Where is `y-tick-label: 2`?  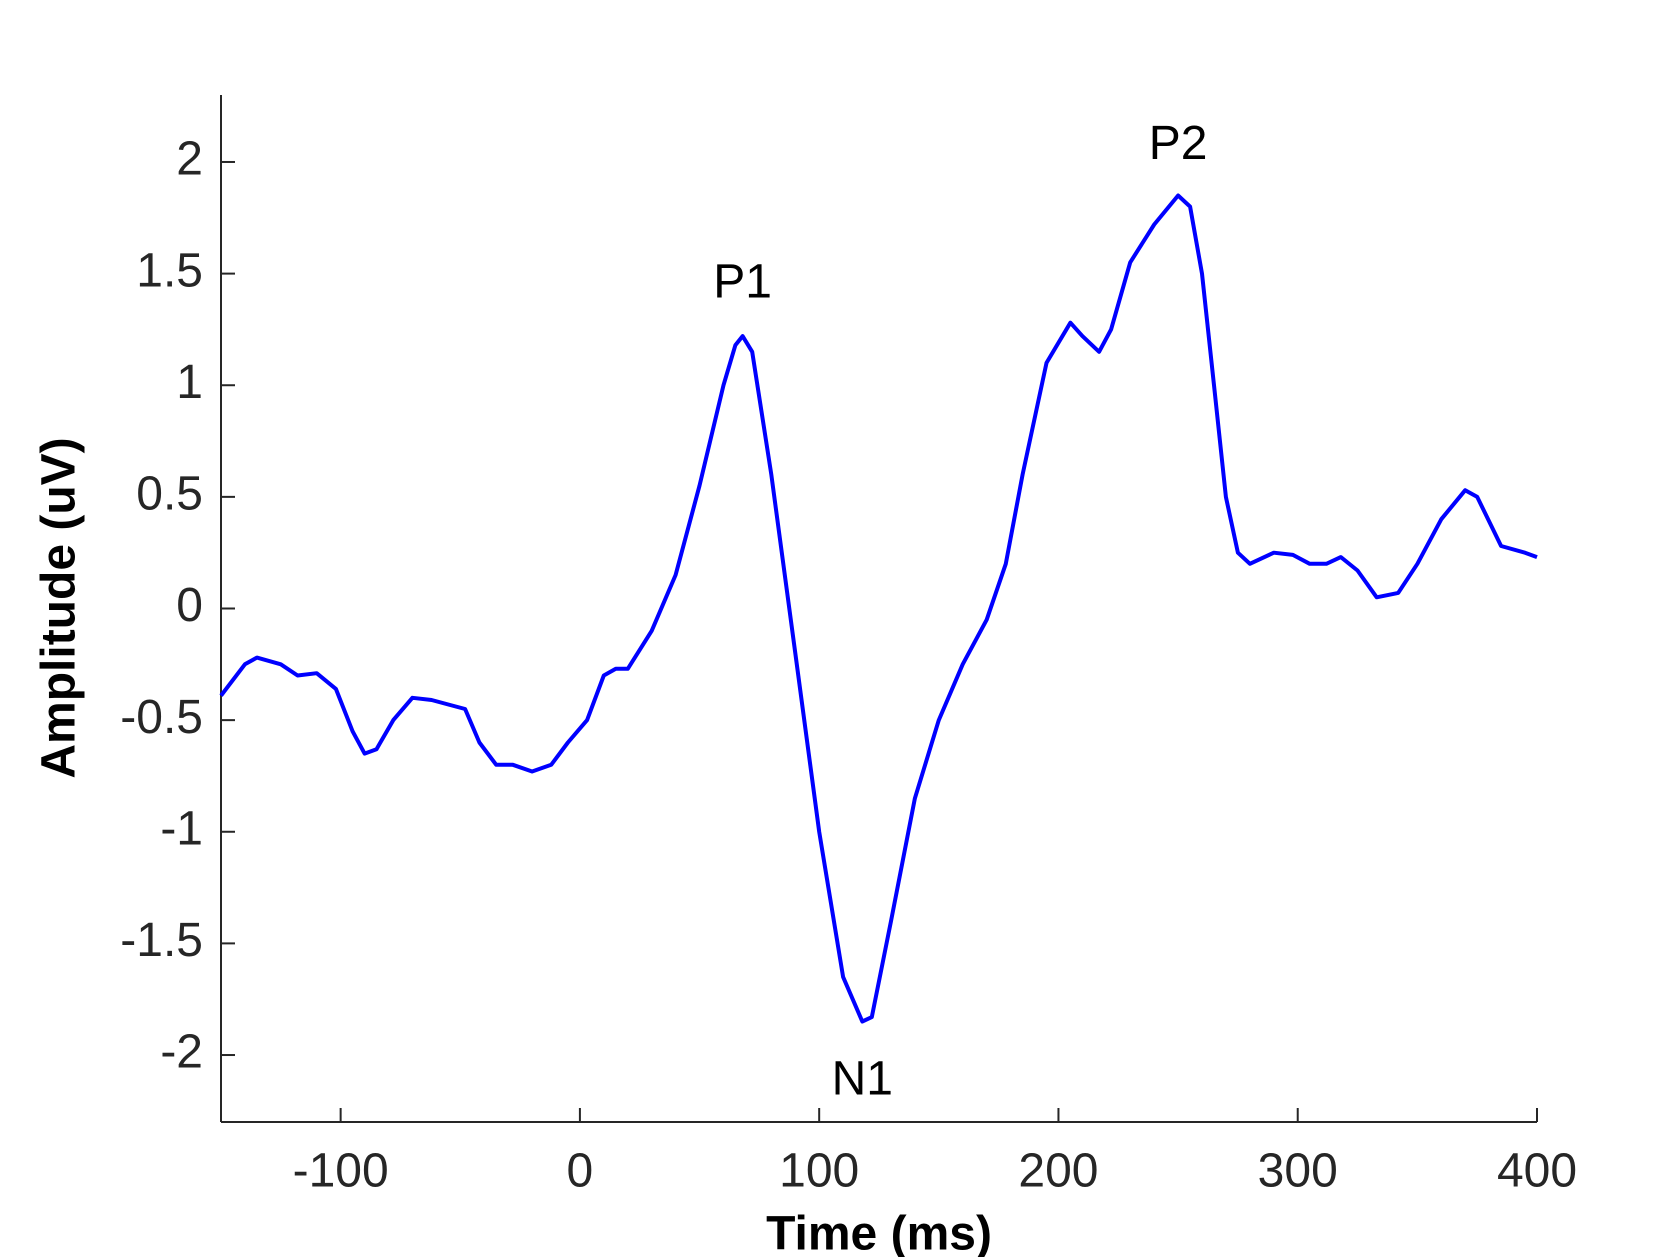 y-tick-label: 2 is located at coordinates (189, 159).